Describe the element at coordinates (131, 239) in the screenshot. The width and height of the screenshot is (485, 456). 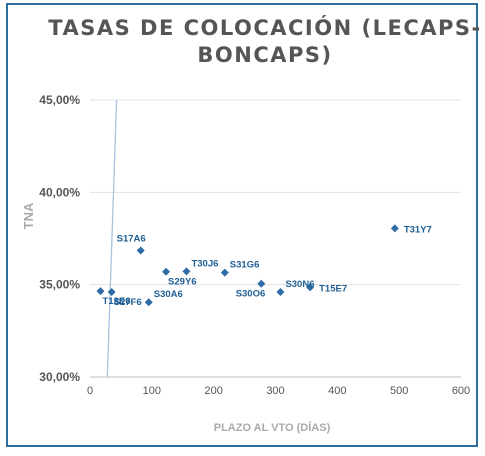
I see `data-point-label: S17A6` at that location.